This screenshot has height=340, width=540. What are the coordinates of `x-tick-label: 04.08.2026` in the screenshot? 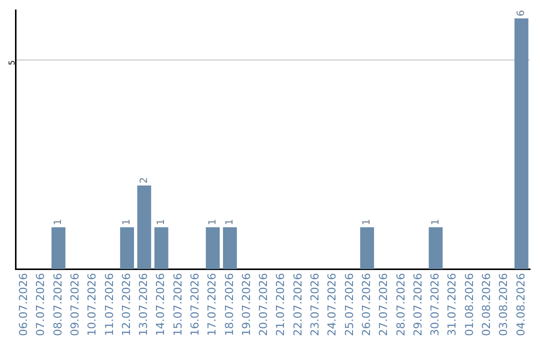 It's located at (521, 304).